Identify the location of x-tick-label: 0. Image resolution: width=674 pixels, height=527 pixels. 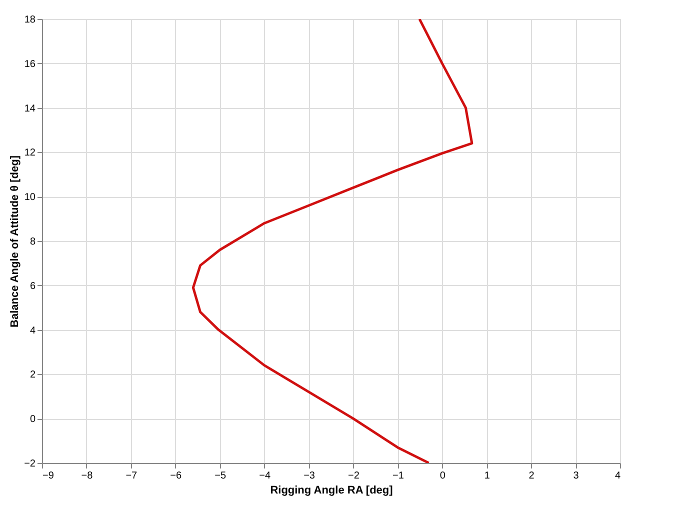
(443, 476).